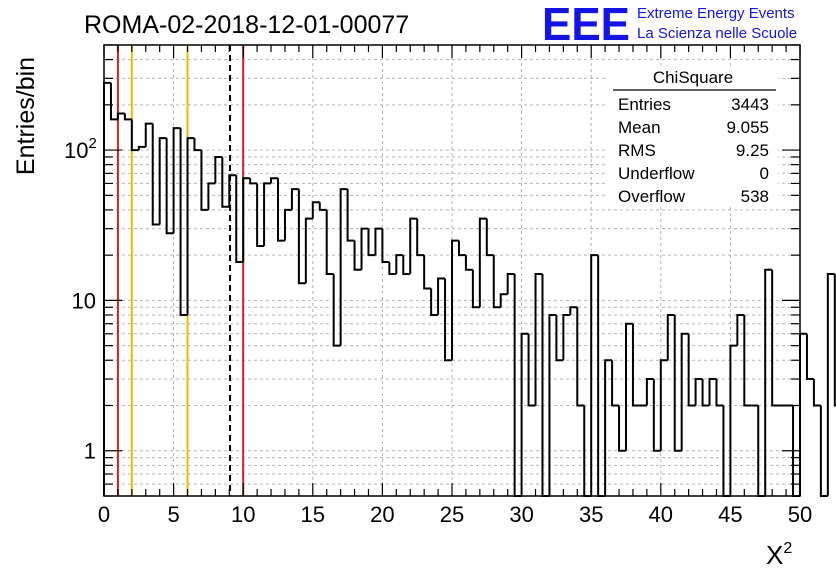  I want to click on x-axis-title-superscript: 2, so click(787, 548).